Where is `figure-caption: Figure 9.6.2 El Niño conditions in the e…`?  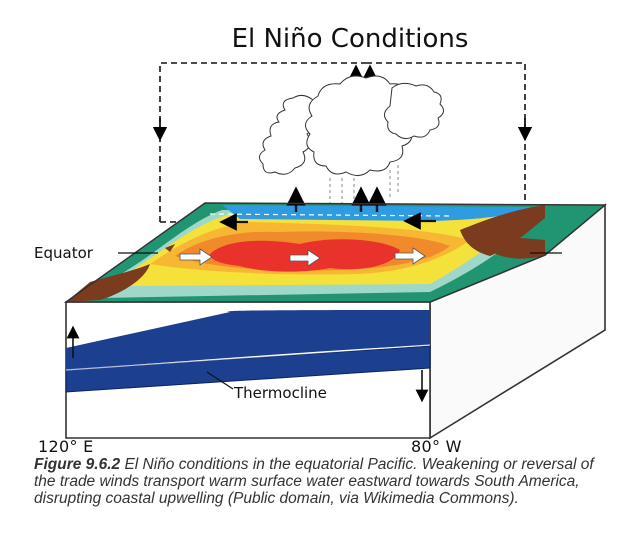 figure-caption: Figure 9.6.2 El Niño conditions in the e… is located at coordinates (324, 481).